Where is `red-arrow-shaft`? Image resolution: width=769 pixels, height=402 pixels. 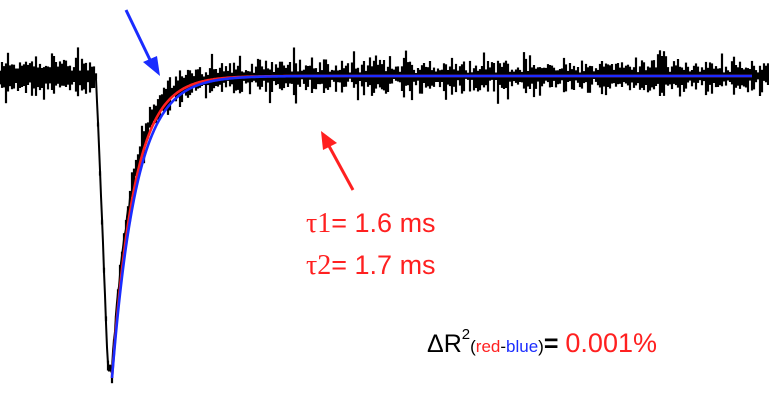
red-arrow-shaft is located at coordinates (341, 168).